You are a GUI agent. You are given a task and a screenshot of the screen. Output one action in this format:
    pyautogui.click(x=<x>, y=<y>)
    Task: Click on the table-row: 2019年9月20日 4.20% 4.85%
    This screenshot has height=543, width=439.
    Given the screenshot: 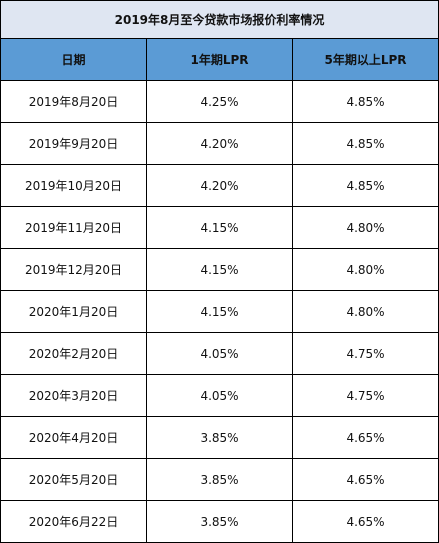 What is the action you would take?
    pyautogui.click(x=219, y=144)
    